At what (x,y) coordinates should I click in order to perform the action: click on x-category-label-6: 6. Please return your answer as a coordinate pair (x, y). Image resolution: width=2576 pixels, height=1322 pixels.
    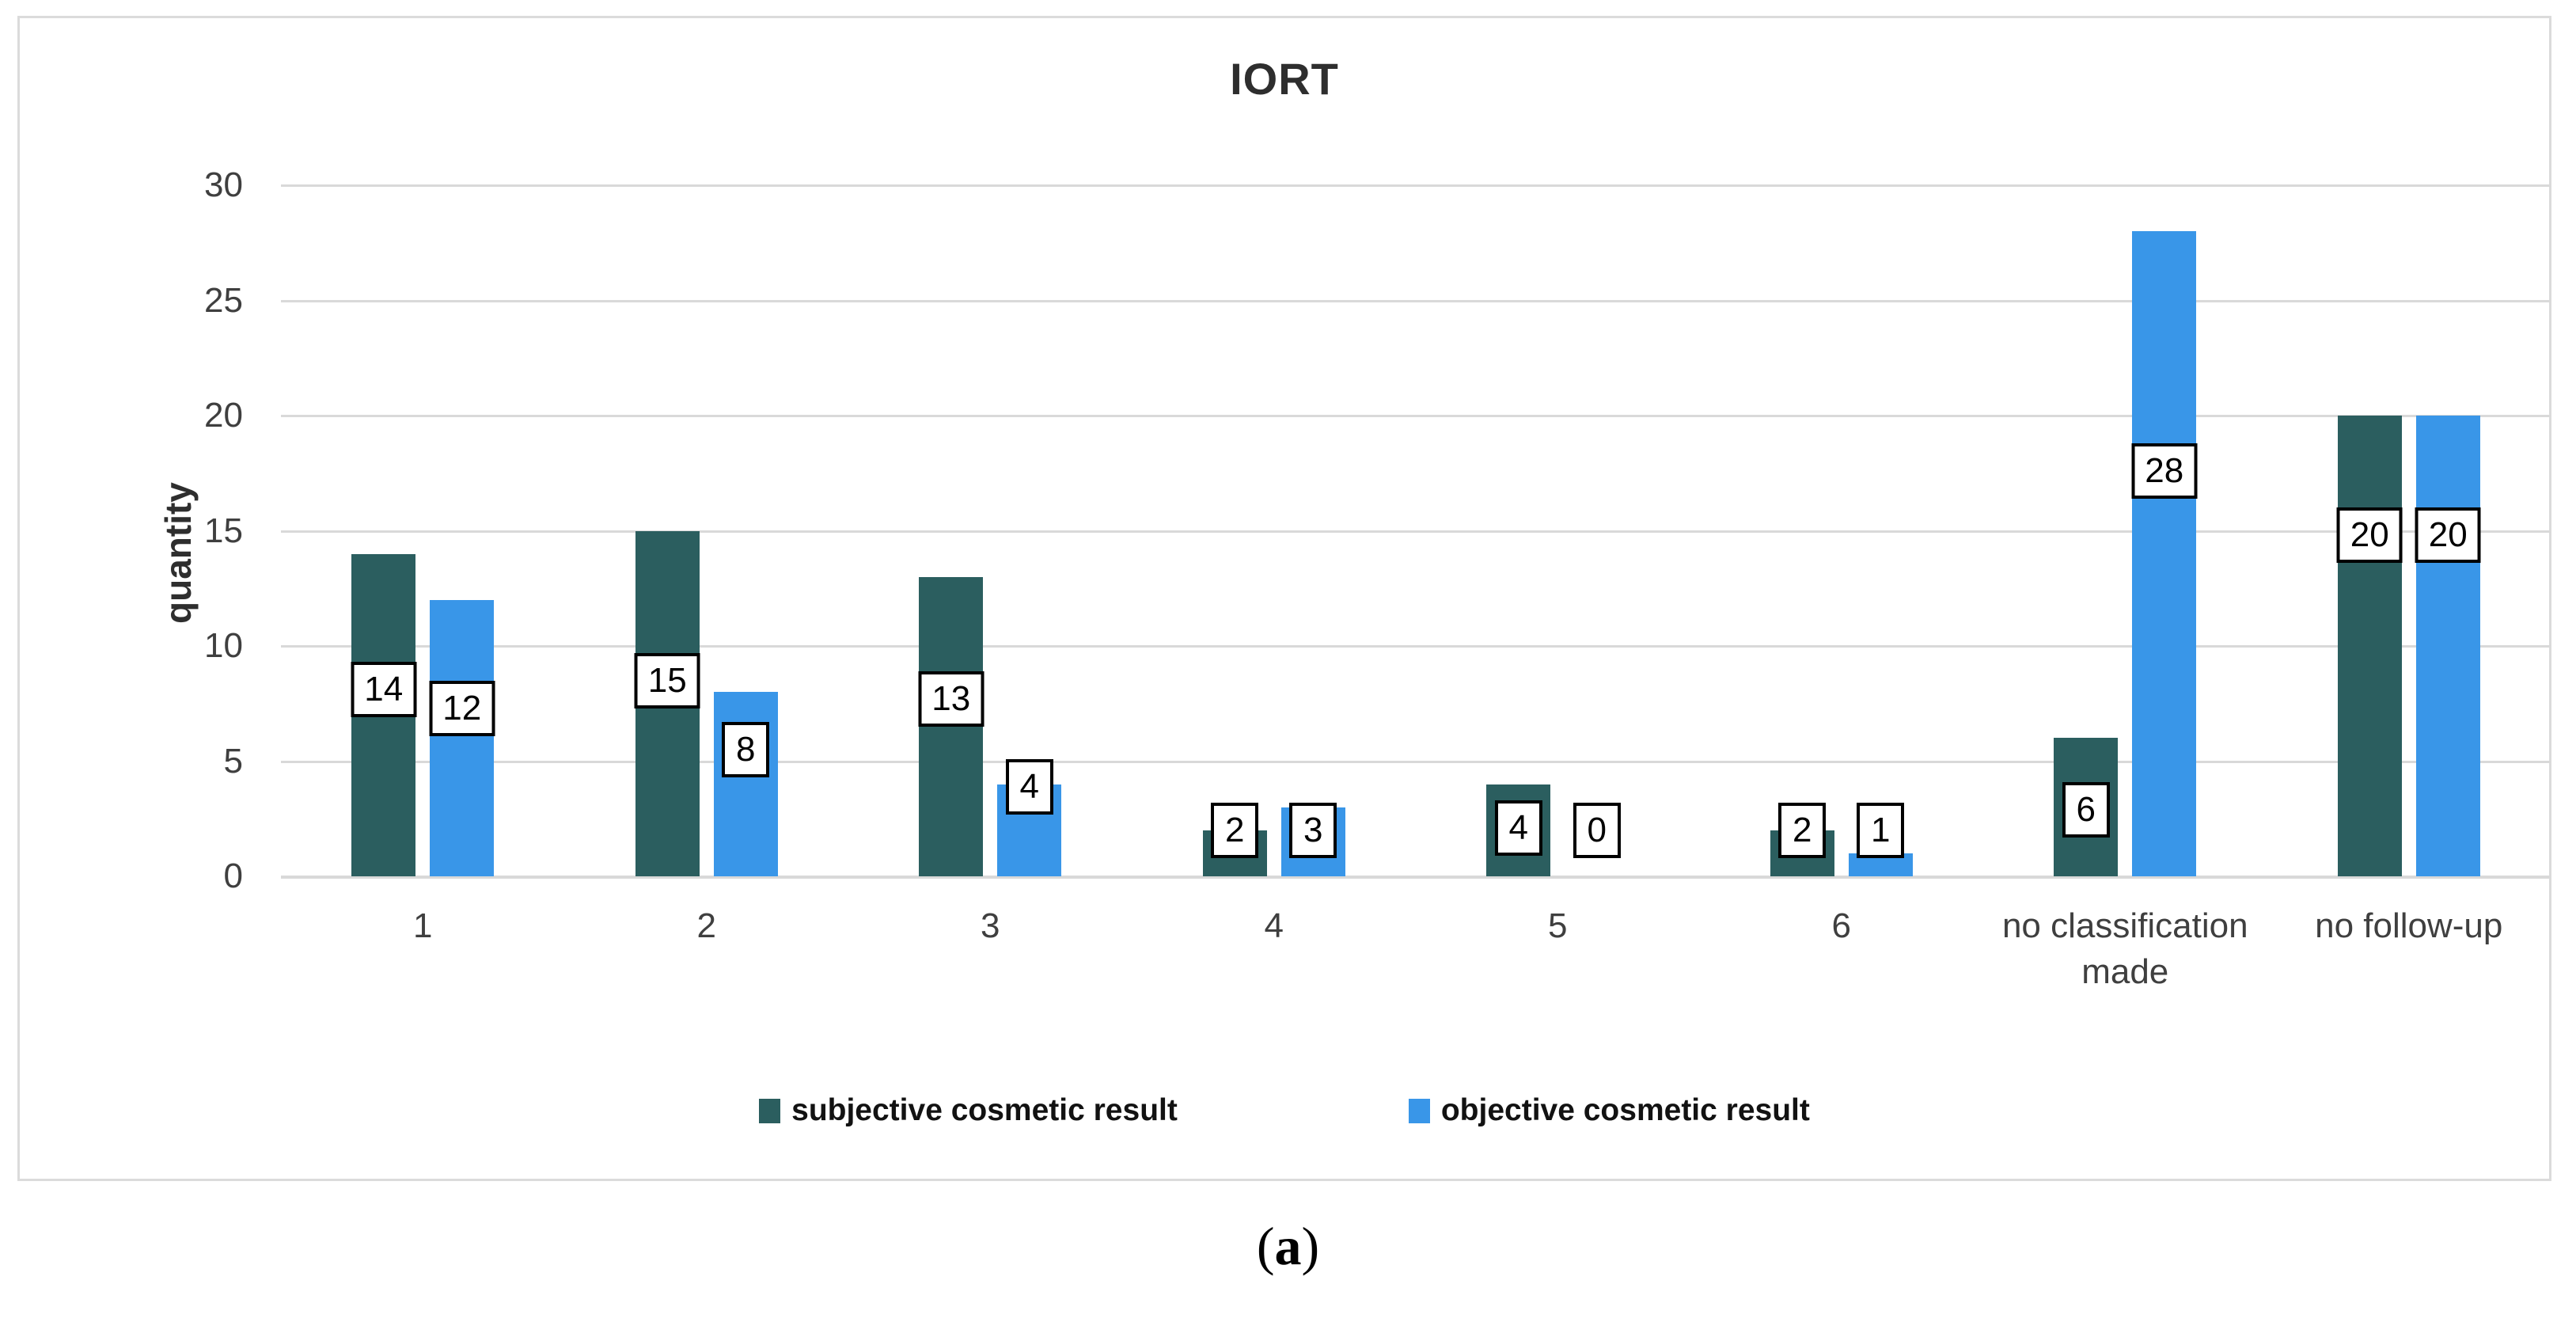
    Looking at the image, I should click on (1841, 925).